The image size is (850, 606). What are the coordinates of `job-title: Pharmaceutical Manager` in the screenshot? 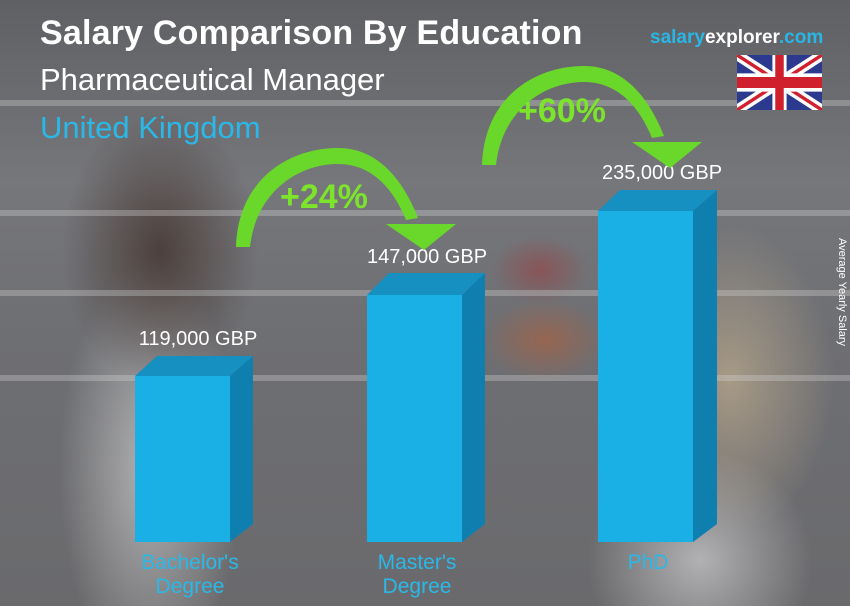 It's located at (212, 79).